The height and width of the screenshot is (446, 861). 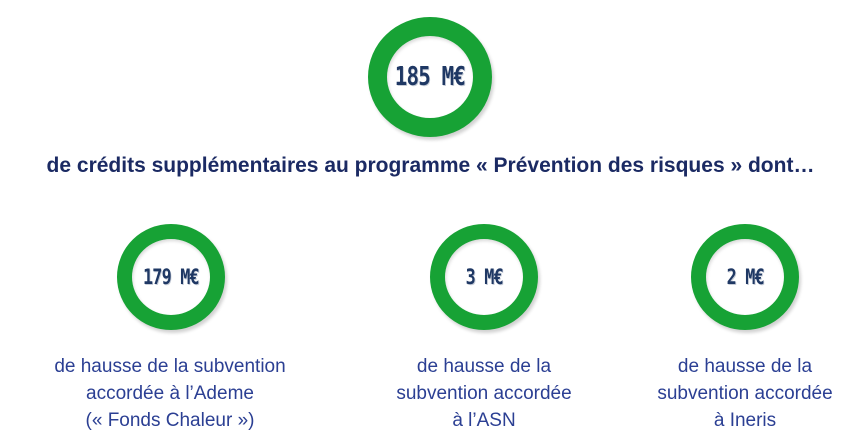 I want to click on sub-stat-ring-ineris: 2 M€, so click(x=745, y=277).